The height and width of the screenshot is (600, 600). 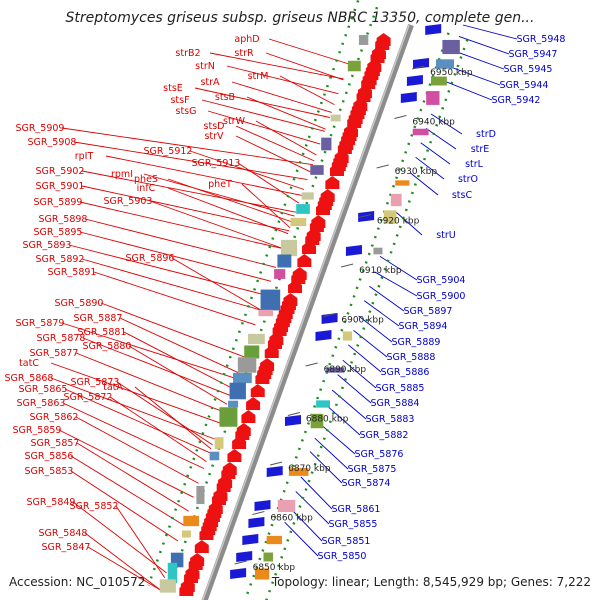 What do you see at coordinates (95, 382) in the screenshot?
I see `gene-label-left: SGR_5873` at bounding box center [95, 382].